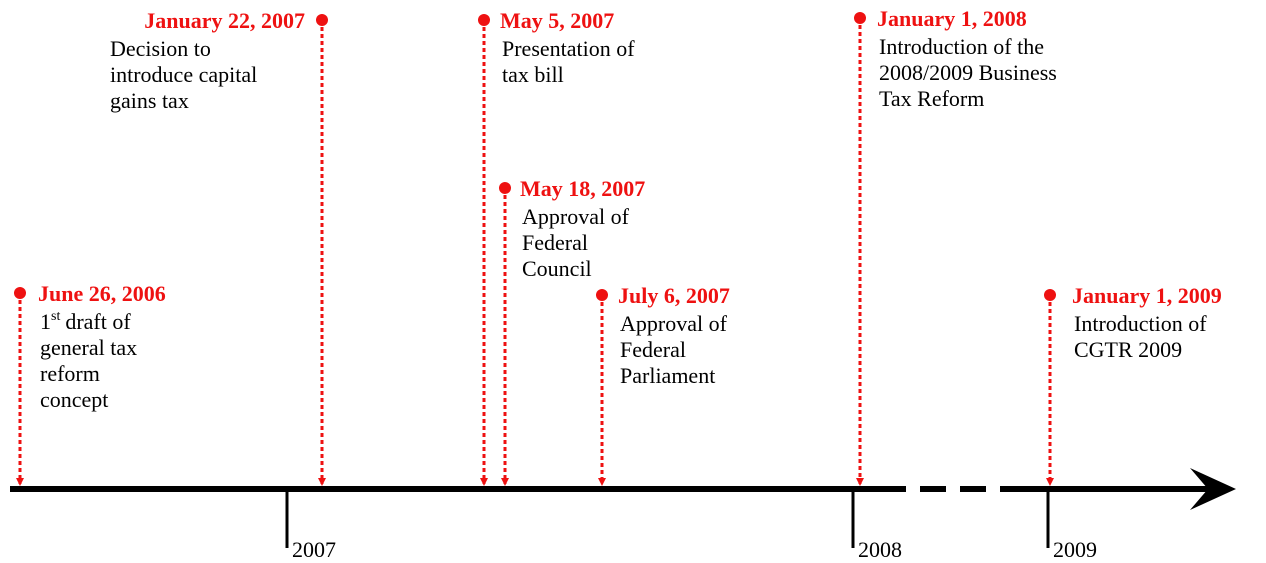 The width and height of the screenshot is (1266, 563). I want to click on ordinal-suffix: st, so click(55, 316).